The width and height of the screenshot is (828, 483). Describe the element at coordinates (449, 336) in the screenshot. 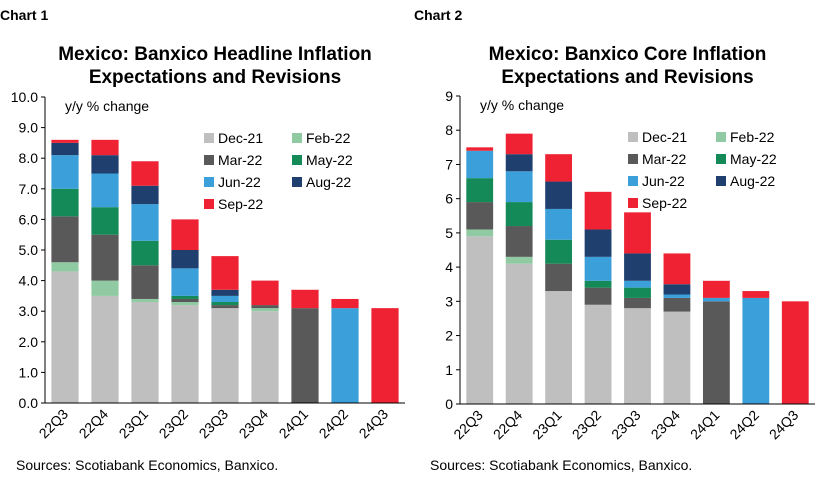

I see `y-tick-label: 2` at that location.